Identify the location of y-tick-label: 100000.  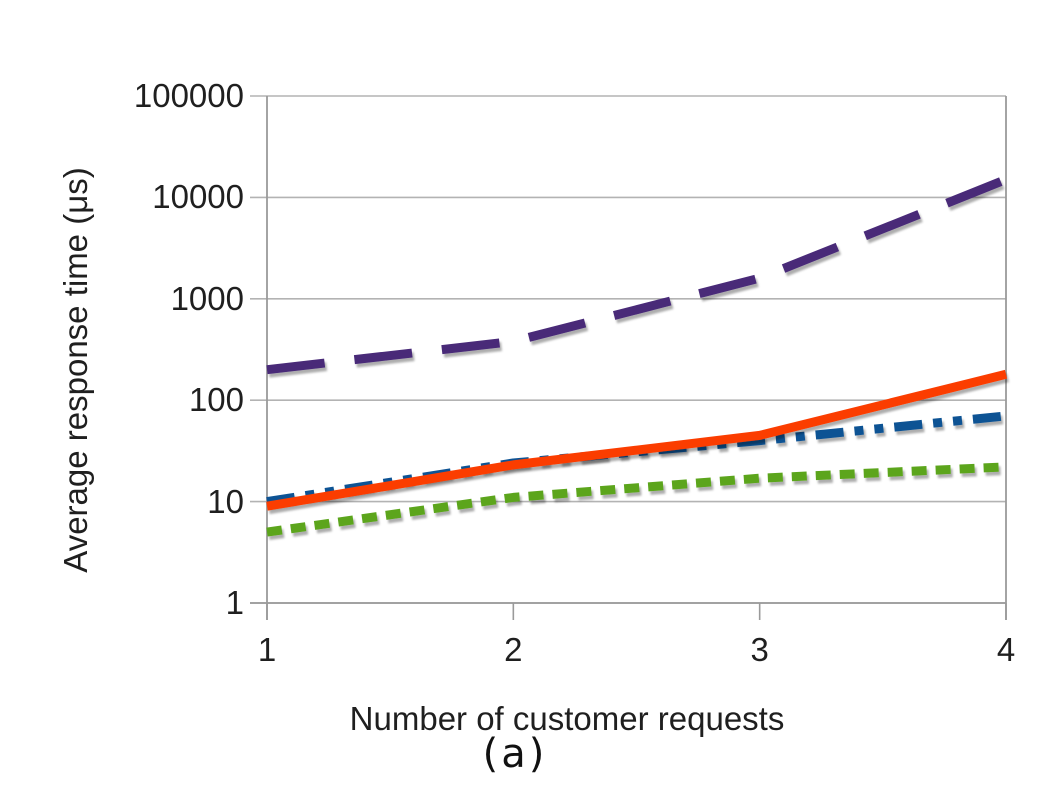
(188, 95).